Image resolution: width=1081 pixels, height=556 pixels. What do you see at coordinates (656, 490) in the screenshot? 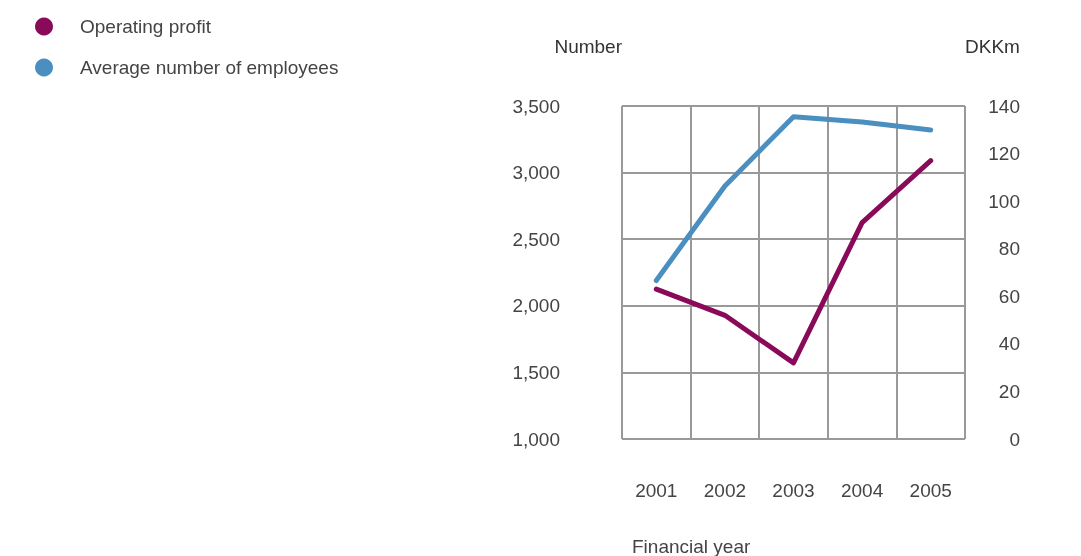
I see `x-tick-label: 2001` at bounding box center [656, 490].